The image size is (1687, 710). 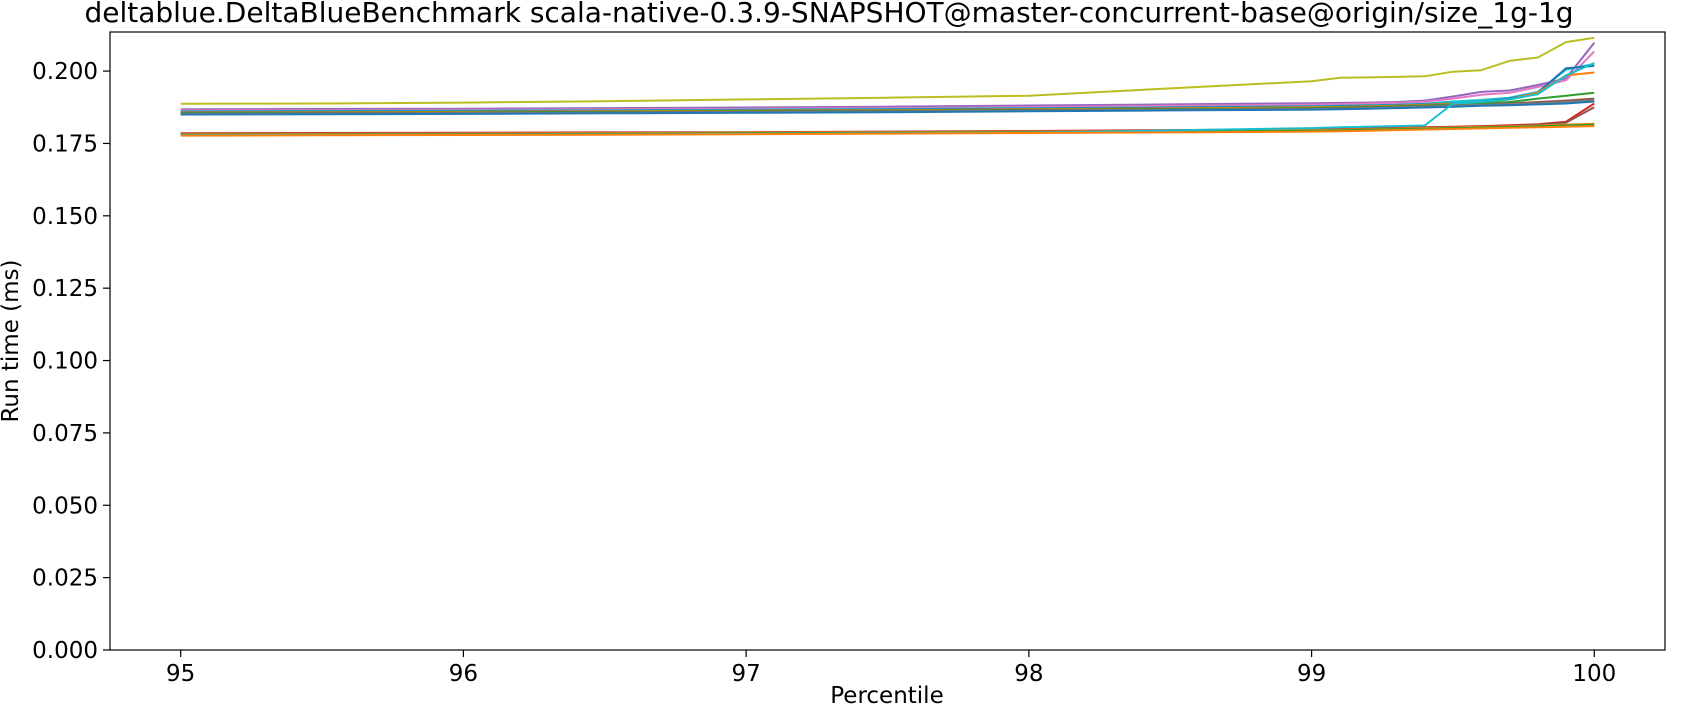 I want to click on y-tick-label: 0.125, so click(x=65, y=289).